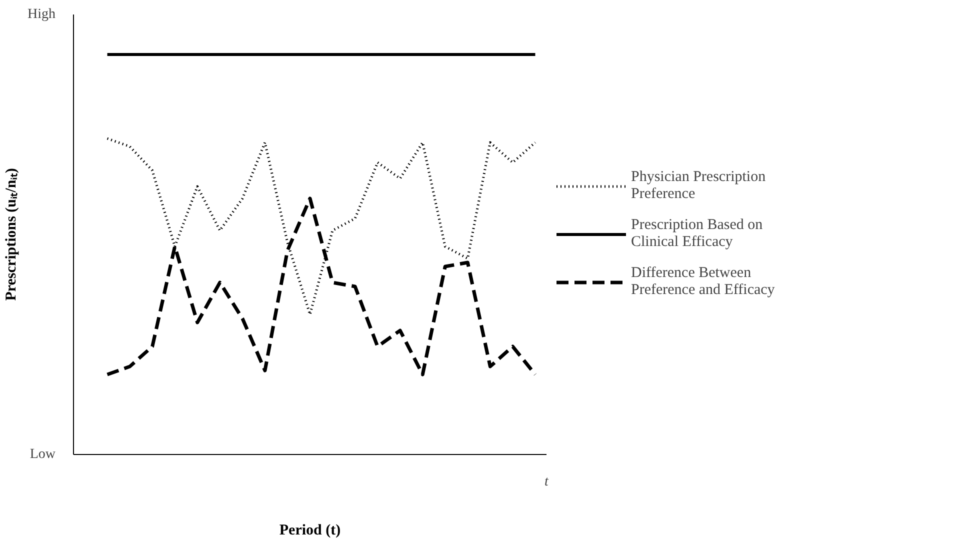 This screenshot has height=554, width=953. I want to click on text: t, so click(547, 482).